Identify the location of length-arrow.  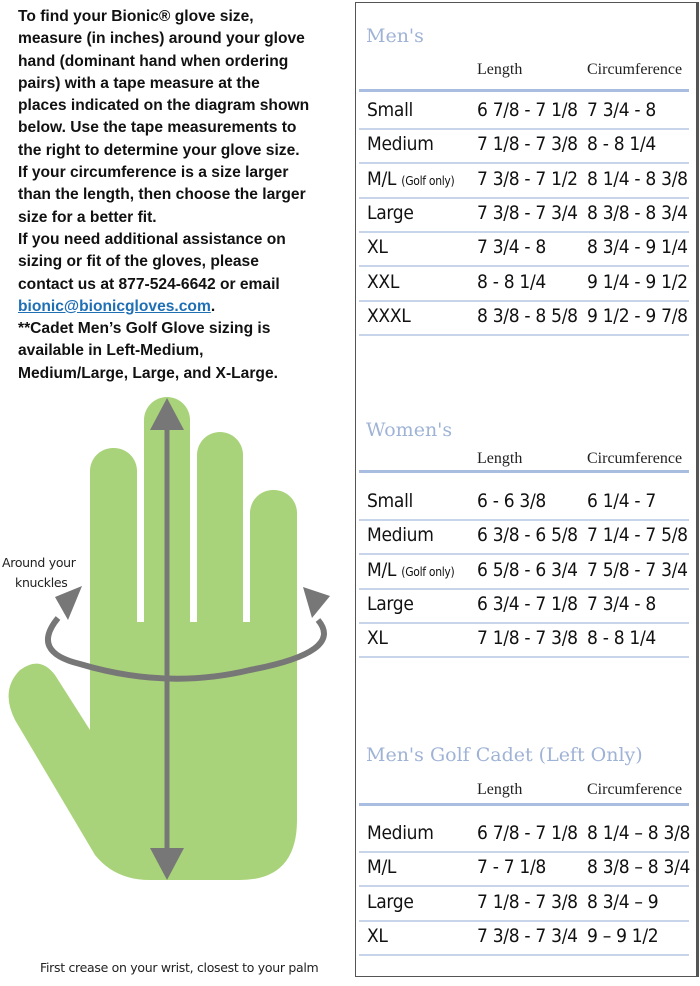
(167, 639).